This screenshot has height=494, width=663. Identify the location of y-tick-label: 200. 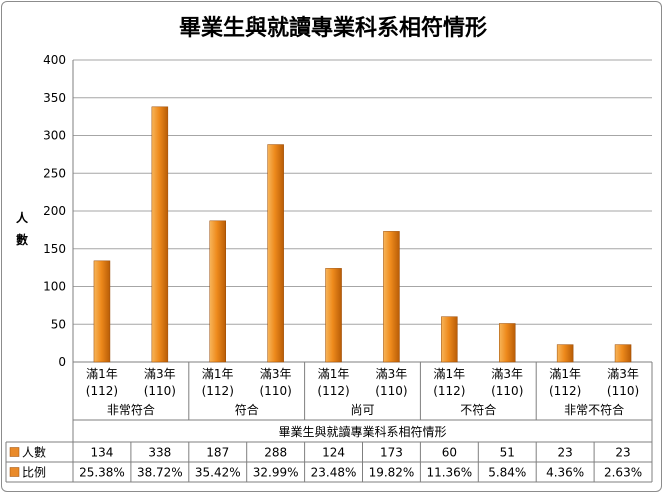
(54, 211).